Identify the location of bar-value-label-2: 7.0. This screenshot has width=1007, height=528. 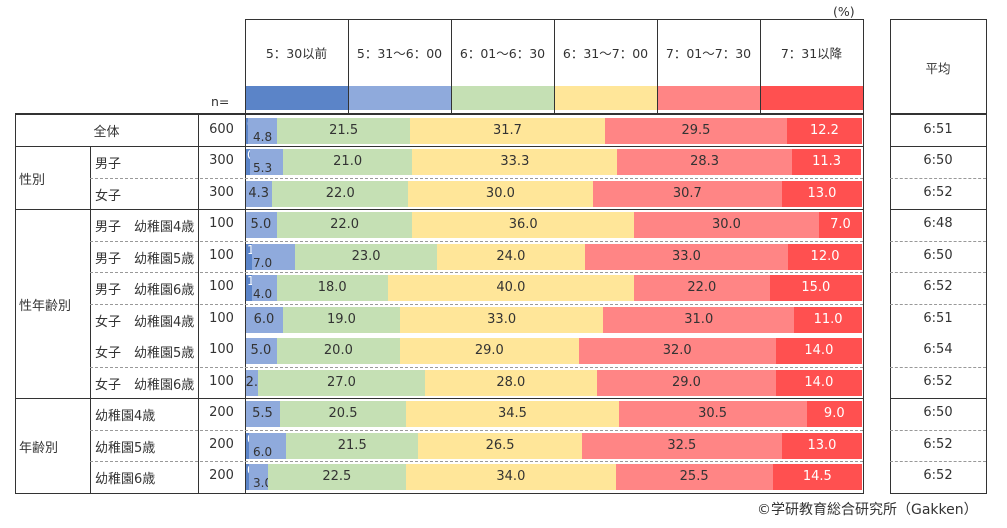
(263, 263).